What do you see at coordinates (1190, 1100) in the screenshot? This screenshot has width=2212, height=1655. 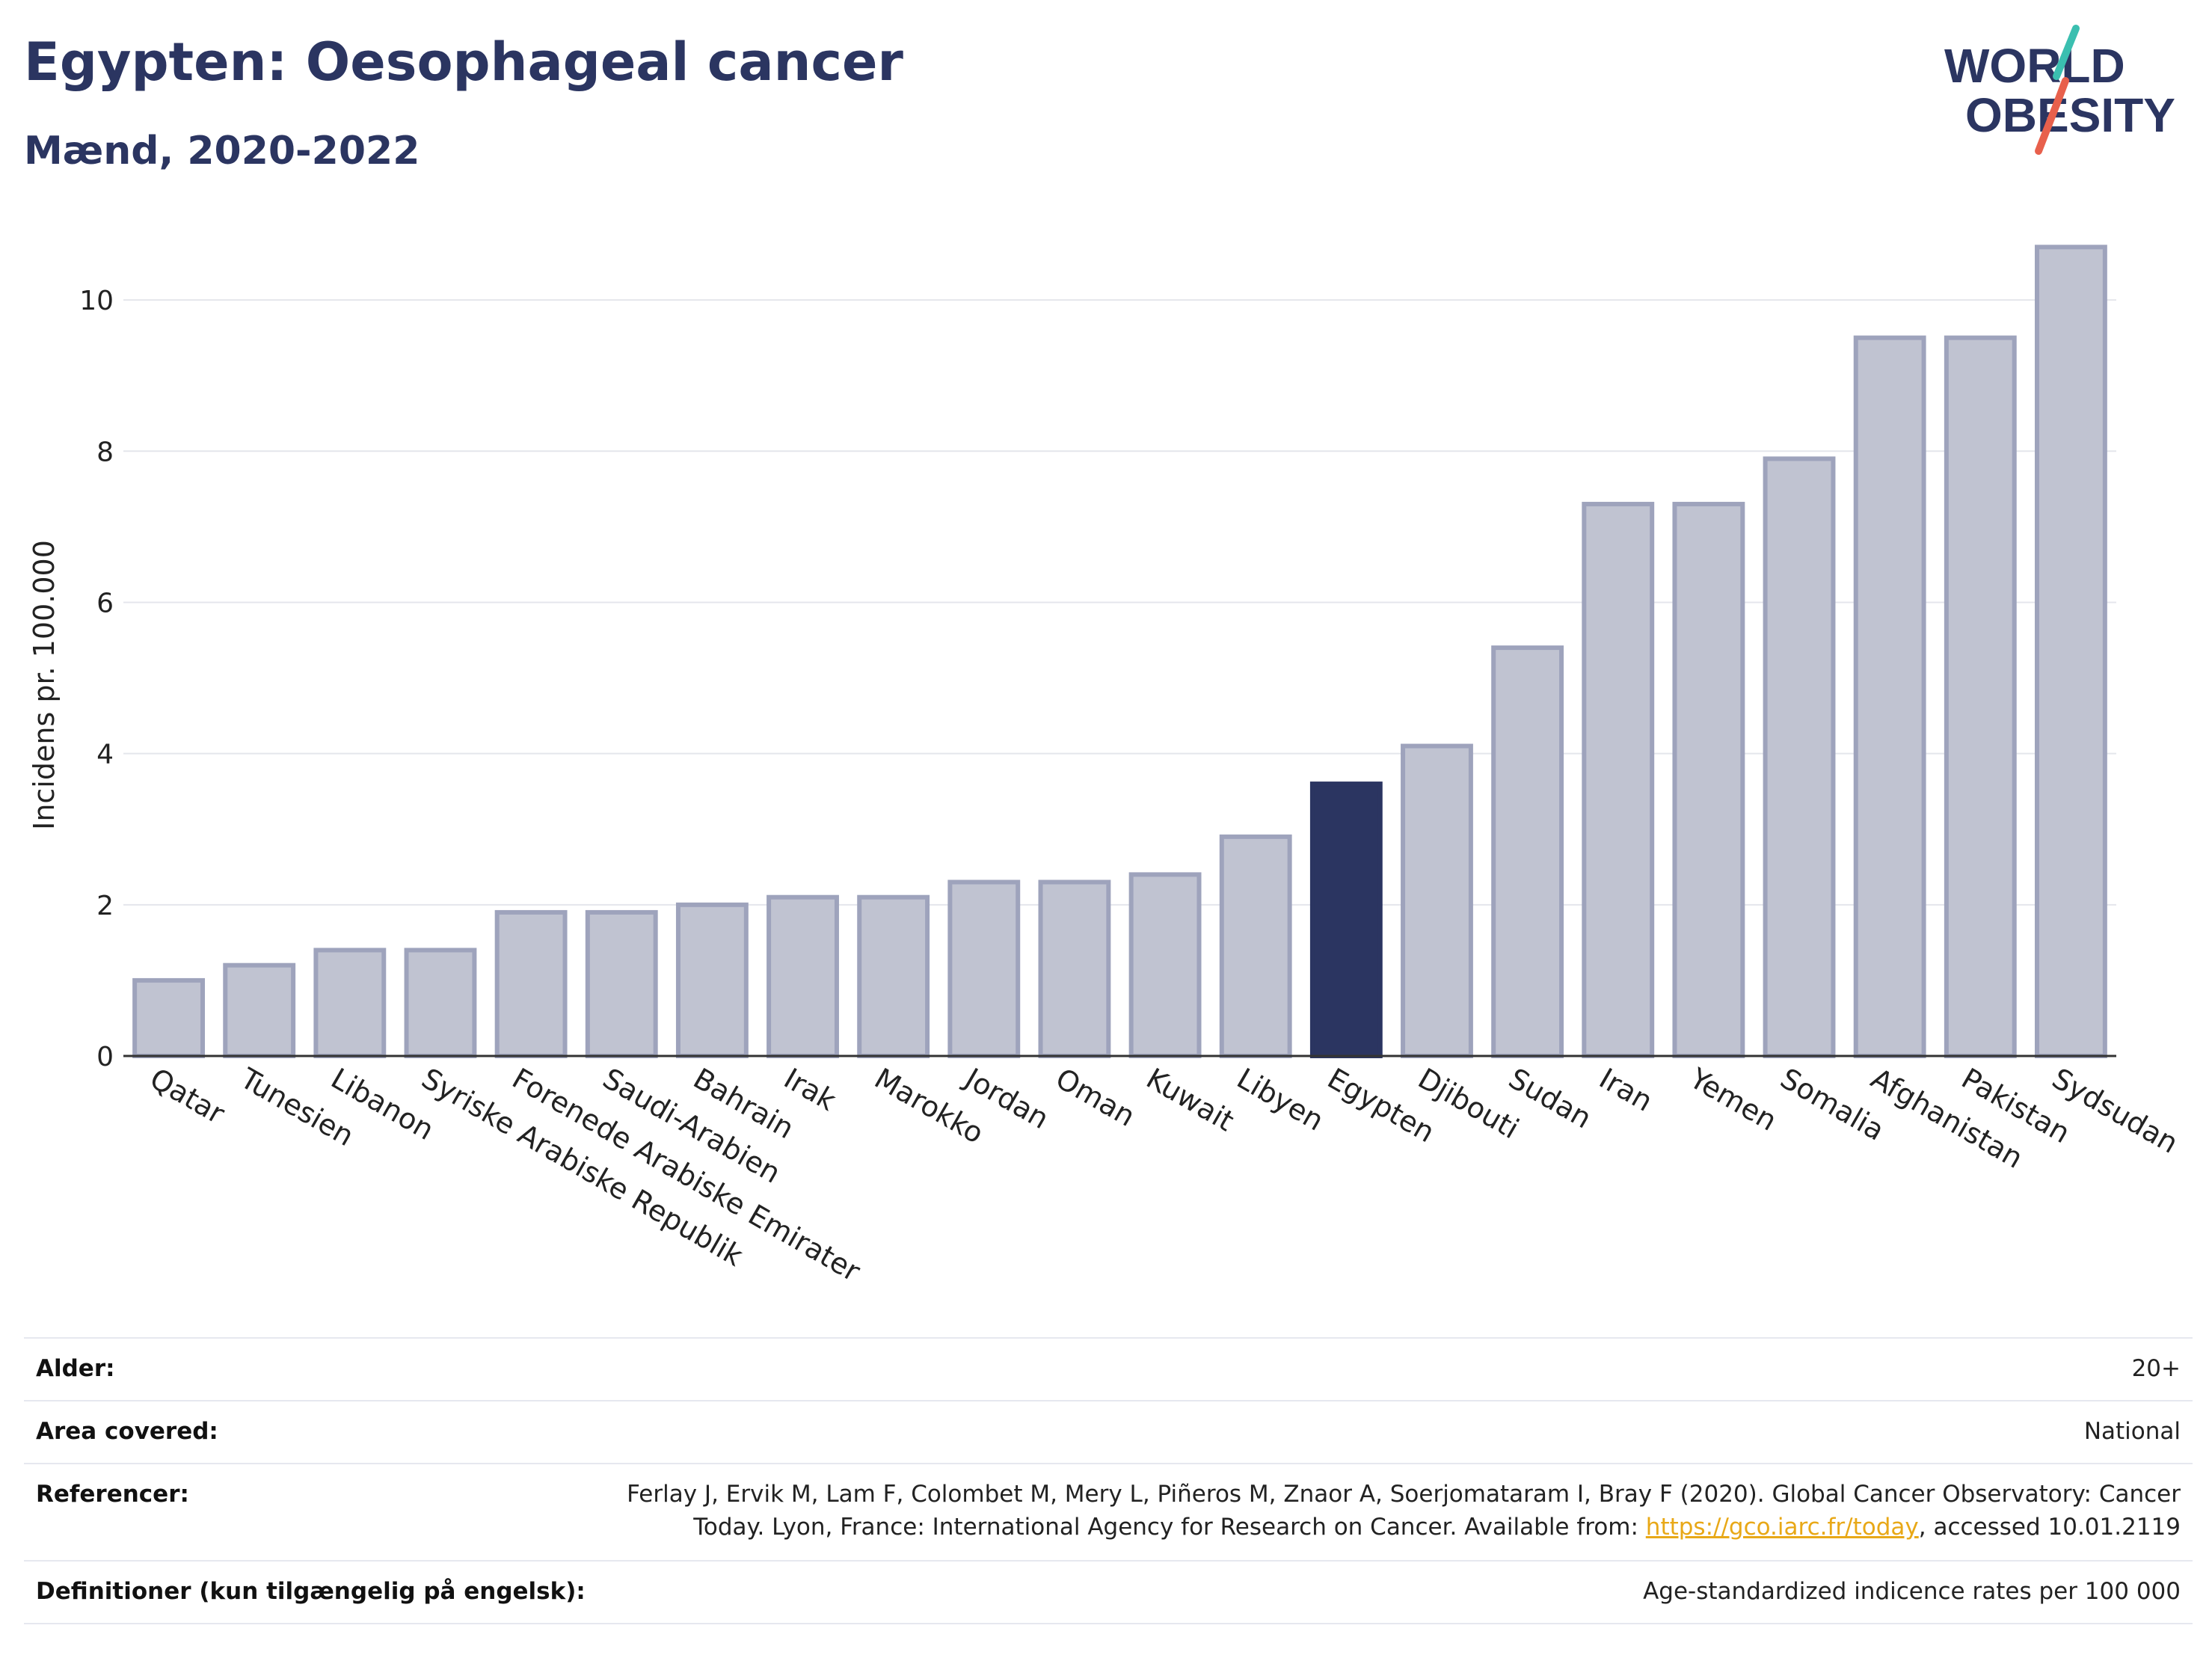 I see `x-tick-label: Kuwait` at bounding box center [1190, 1100].